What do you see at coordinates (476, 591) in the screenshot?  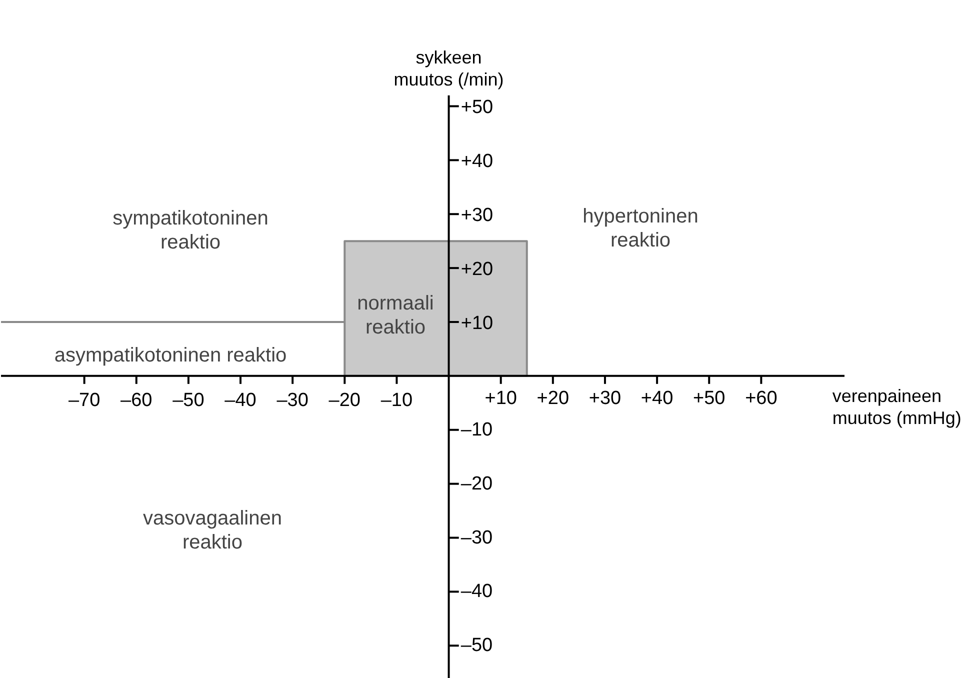 I see `y-tick-label: –40` at bounding box center [476, 591].